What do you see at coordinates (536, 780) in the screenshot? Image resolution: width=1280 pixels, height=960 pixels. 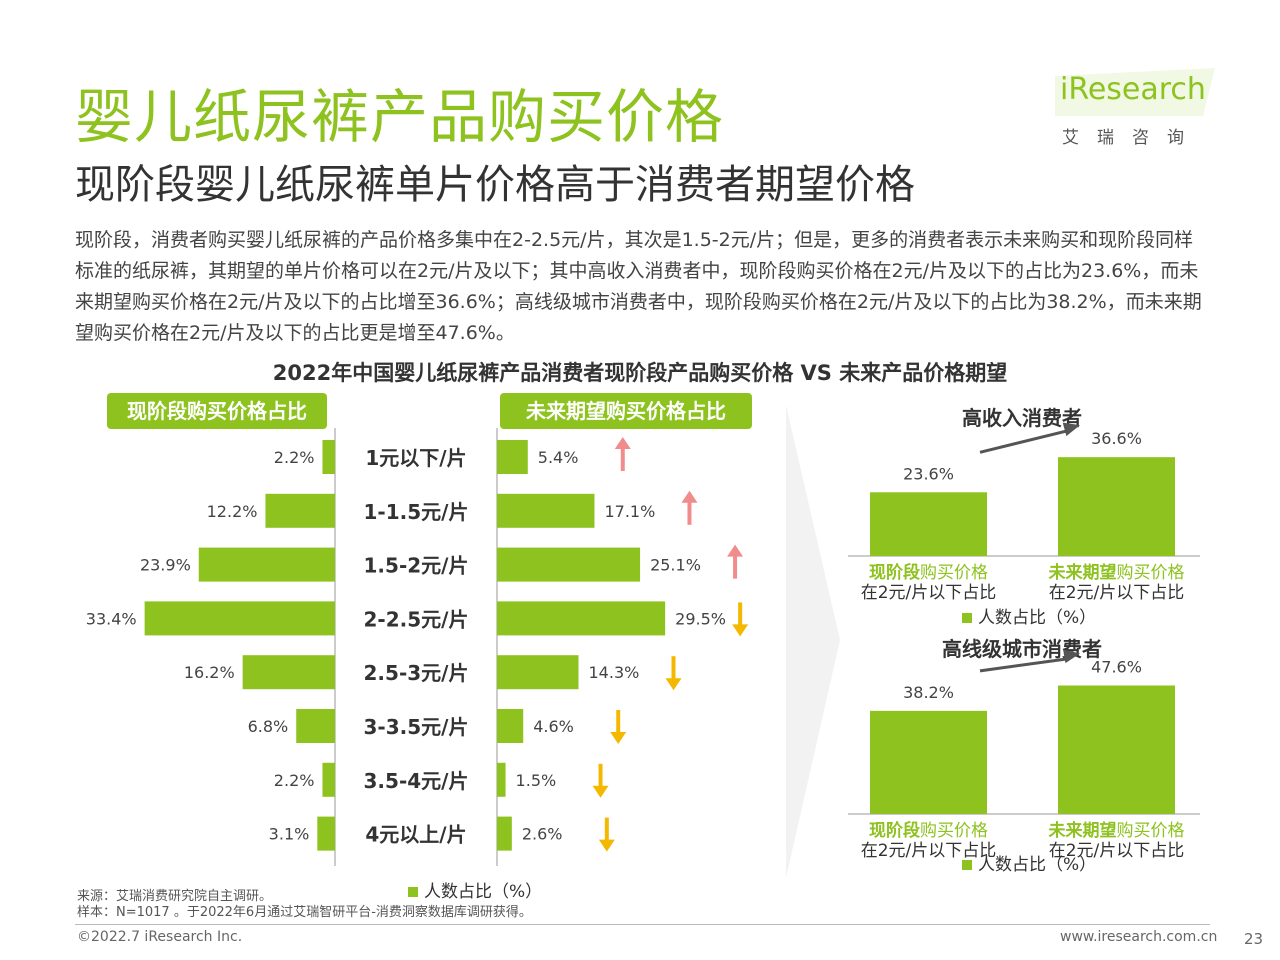 I see `label-future-6: 1.5%` at bounding box center [536, 780].